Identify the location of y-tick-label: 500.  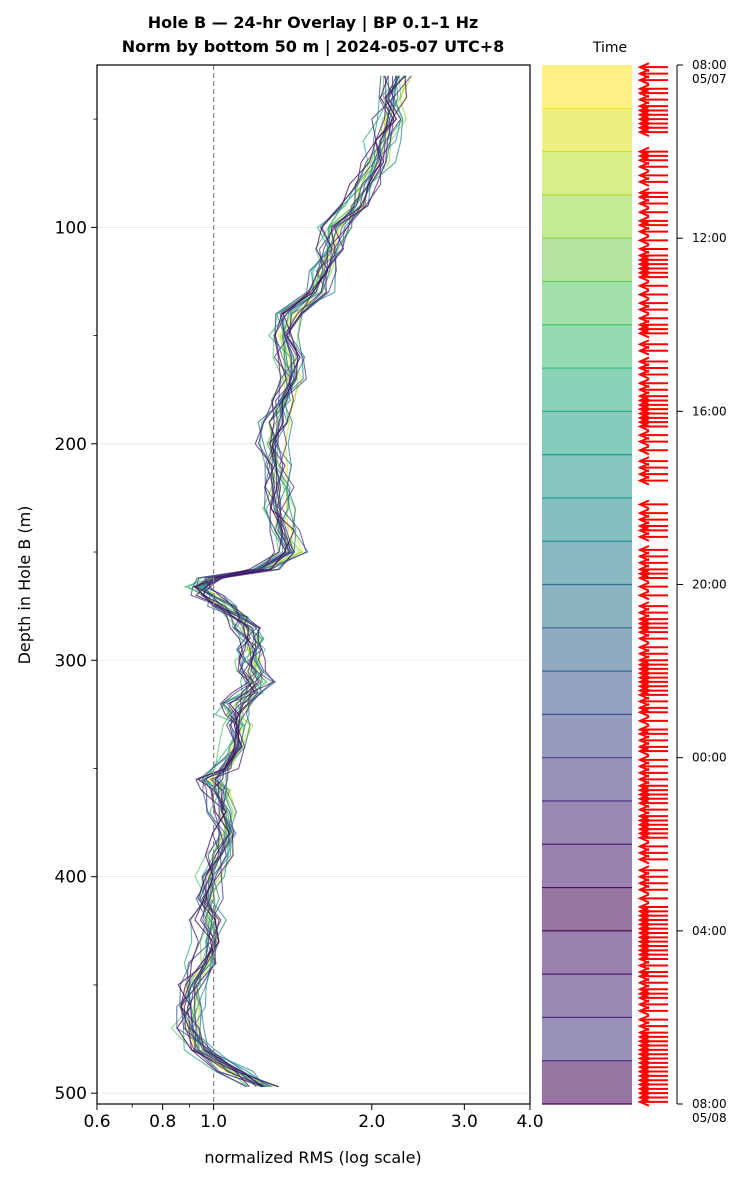
(71, 1094).